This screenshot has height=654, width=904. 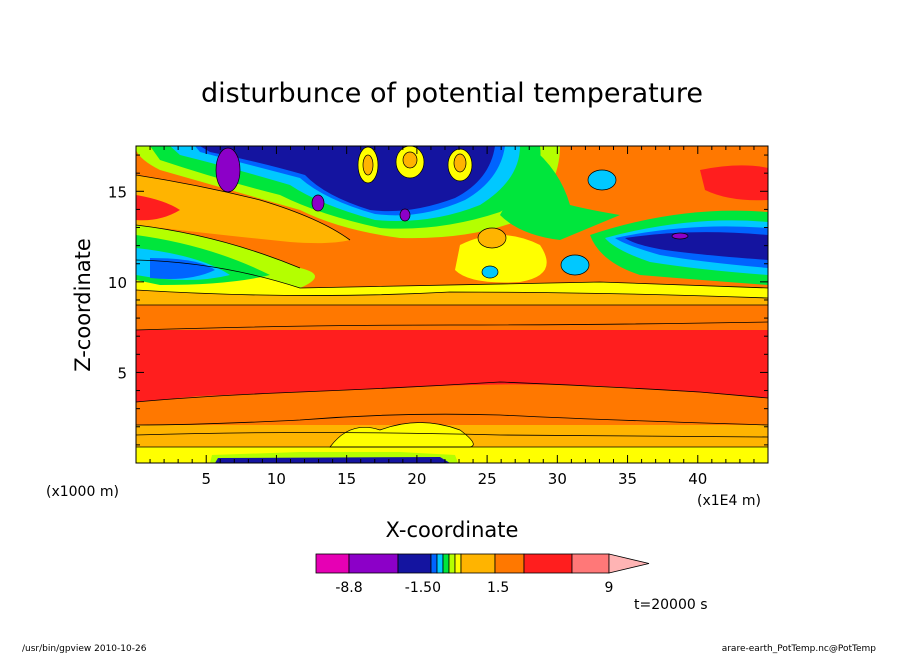 What do you see at coordinates (487, 479) in the screenshot?
I see `x-tick-label: 25` at bounding box center [487, 479].